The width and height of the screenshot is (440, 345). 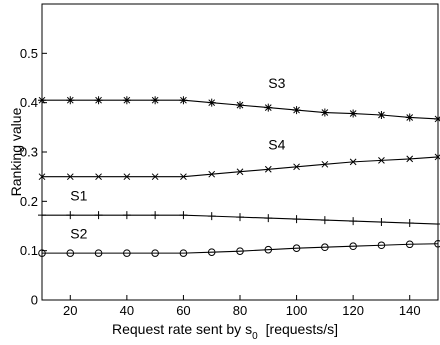 I want to click on y-tick-label-0.3: 0.3, so click(x=29, y=152).